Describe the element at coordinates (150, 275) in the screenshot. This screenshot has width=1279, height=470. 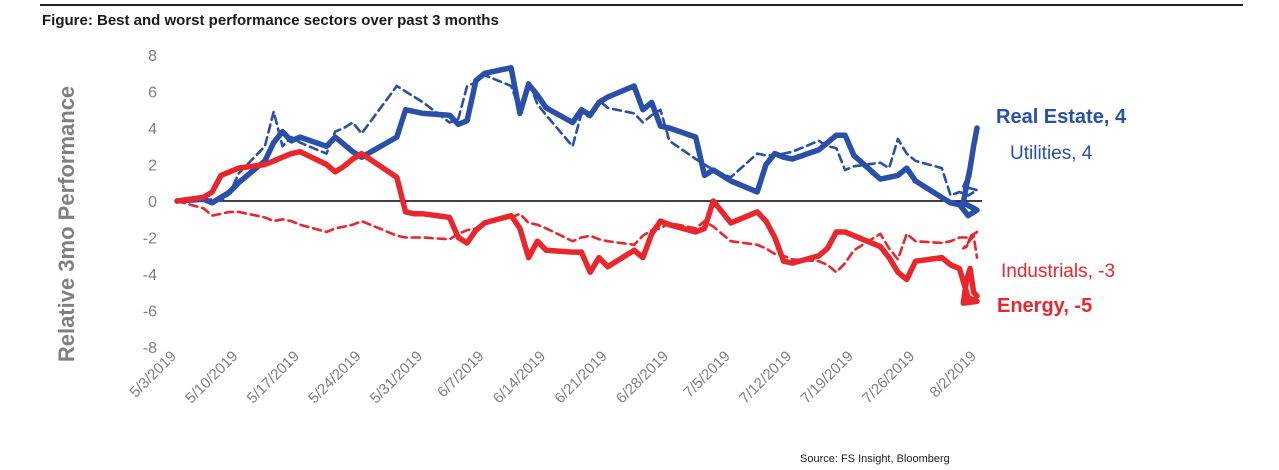
I see `y-tick-label: -4` at that location.